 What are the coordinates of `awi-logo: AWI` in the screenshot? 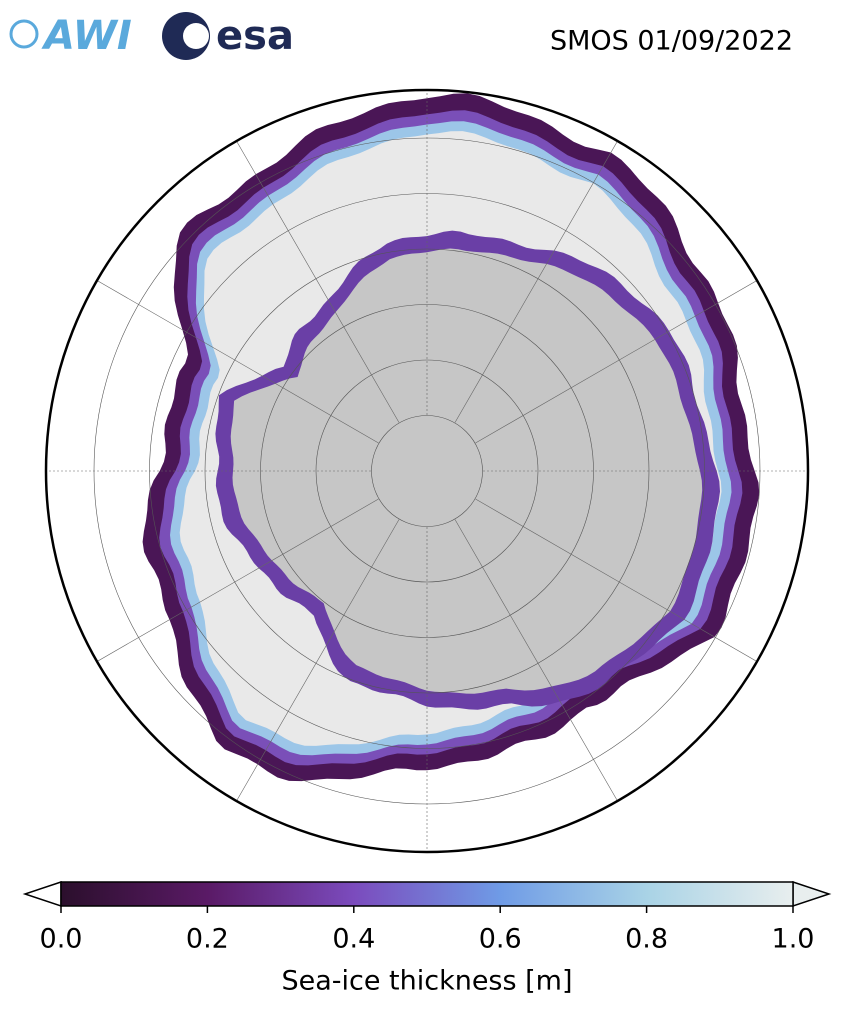 It's located at (70, 36).